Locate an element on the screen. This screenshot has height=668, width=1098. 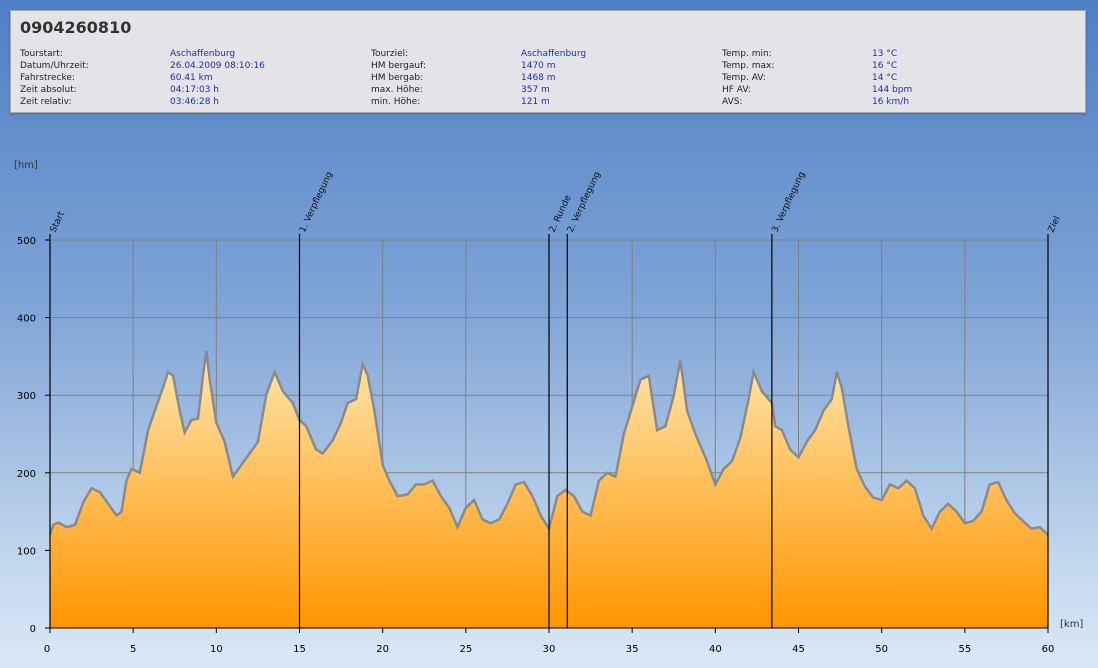
x-tick-label: 25 is located at coordinates (465, 649).